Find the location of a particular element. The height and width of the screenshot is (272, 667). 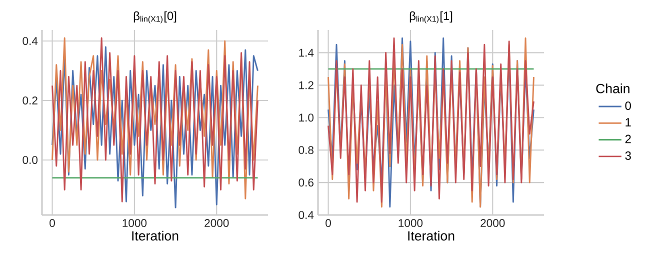

legend-label: 2 is located at coordinates (628, 139).